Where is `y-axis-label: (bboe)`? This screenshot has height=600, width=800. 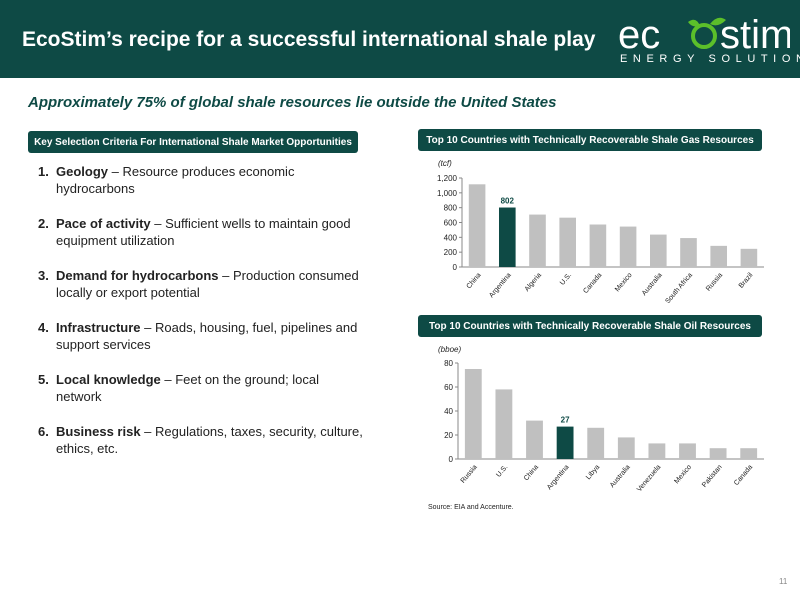 y-axis-label: (bboe) is located at coordinates (449, 349).